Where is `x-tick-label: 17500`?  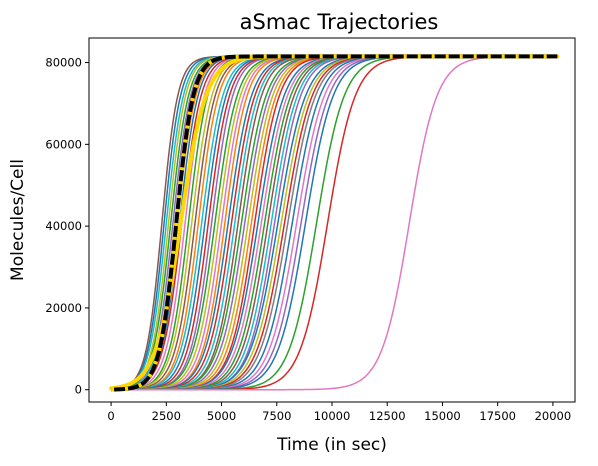
x-tick-label: 17500 is located at coordinates (497, 416).